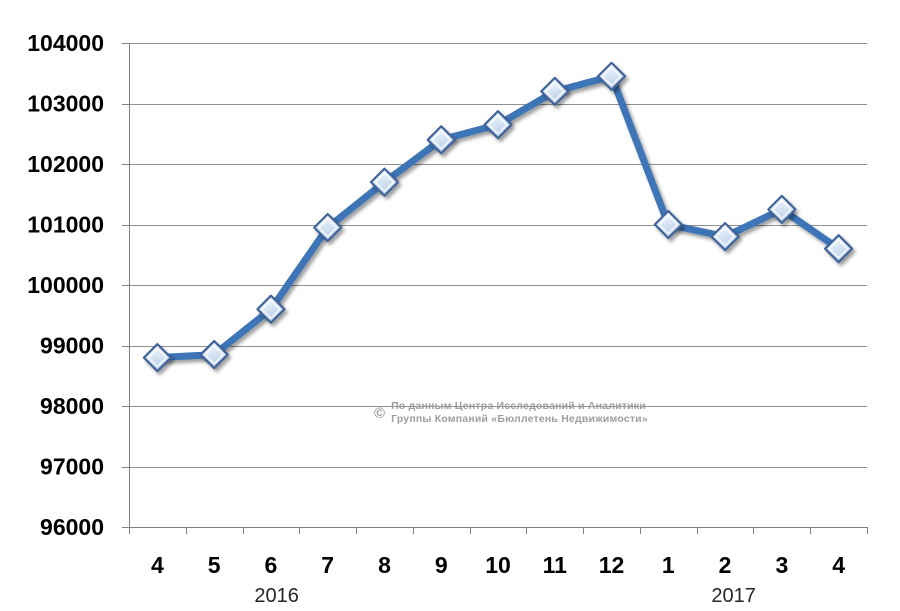  I want to click on x-axis-tick-label: 1, so click(668, 565).